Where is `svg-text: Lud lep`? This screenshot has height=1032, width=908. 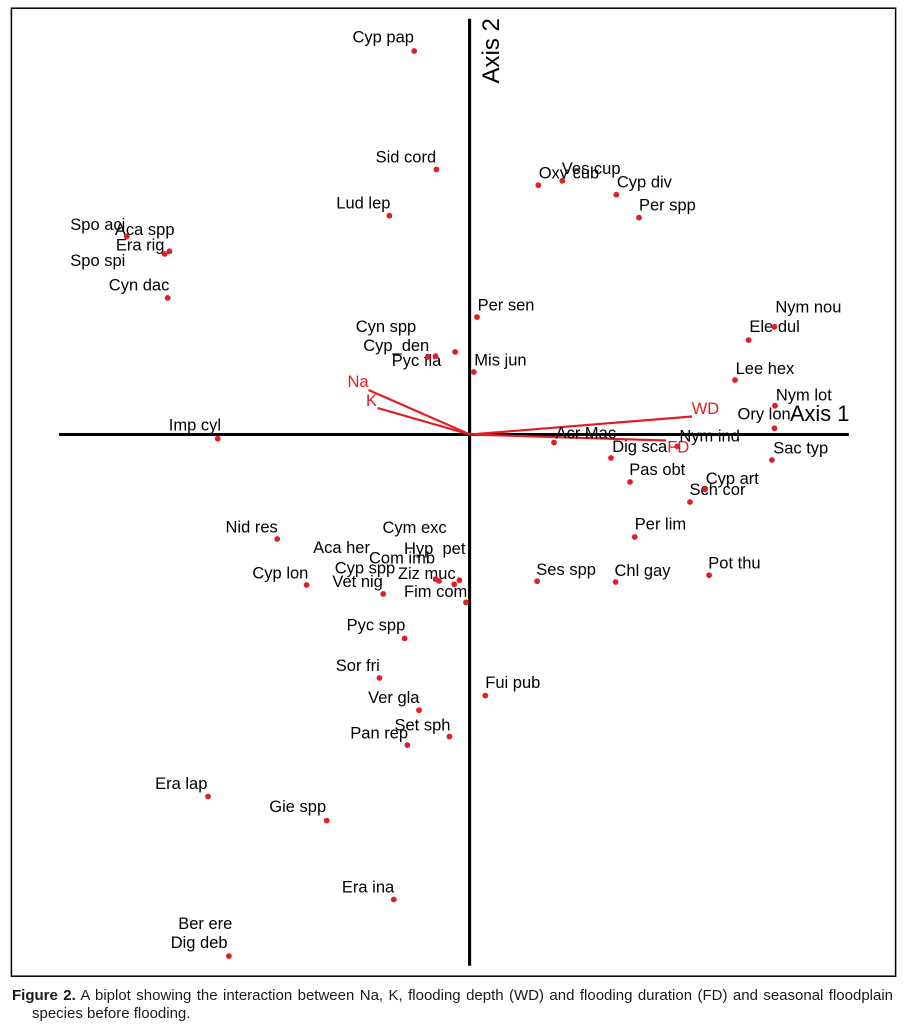
svg-text: Lud lep is located at coordinates (363, 203).